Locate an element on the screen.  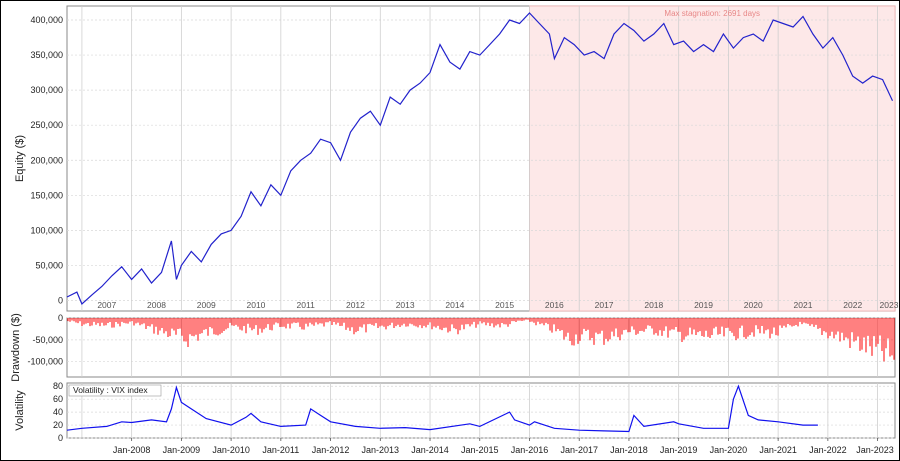
year-label: 2021 is located at coordinates (803, 305).